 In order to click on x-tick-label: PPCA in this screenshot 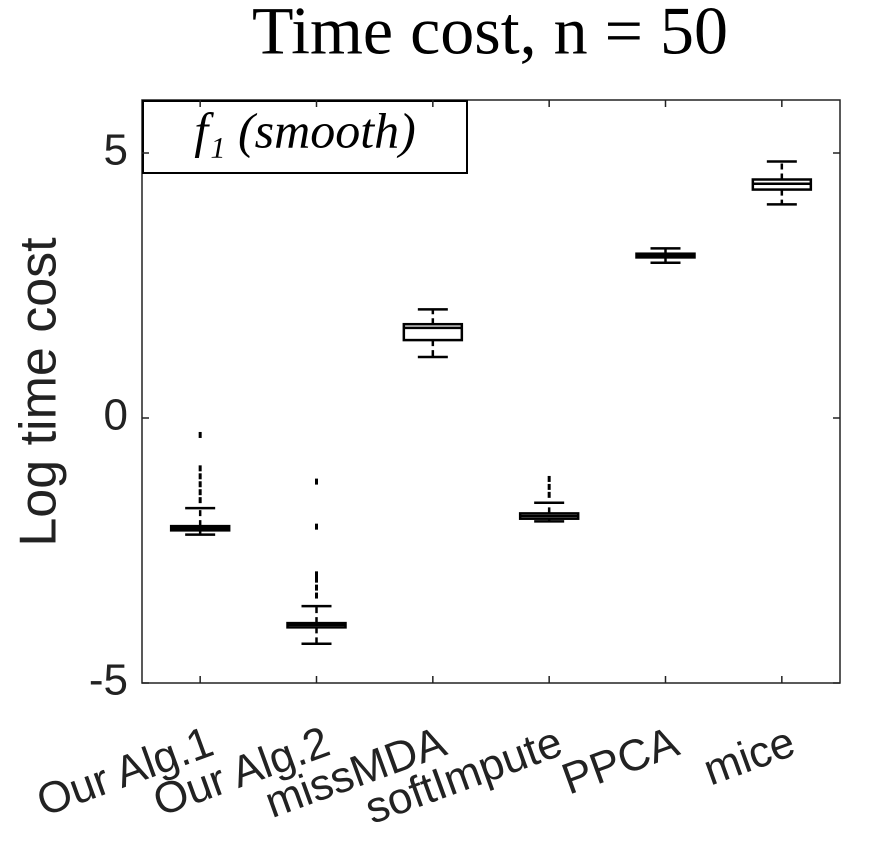, I will do `click(621, 760)`.